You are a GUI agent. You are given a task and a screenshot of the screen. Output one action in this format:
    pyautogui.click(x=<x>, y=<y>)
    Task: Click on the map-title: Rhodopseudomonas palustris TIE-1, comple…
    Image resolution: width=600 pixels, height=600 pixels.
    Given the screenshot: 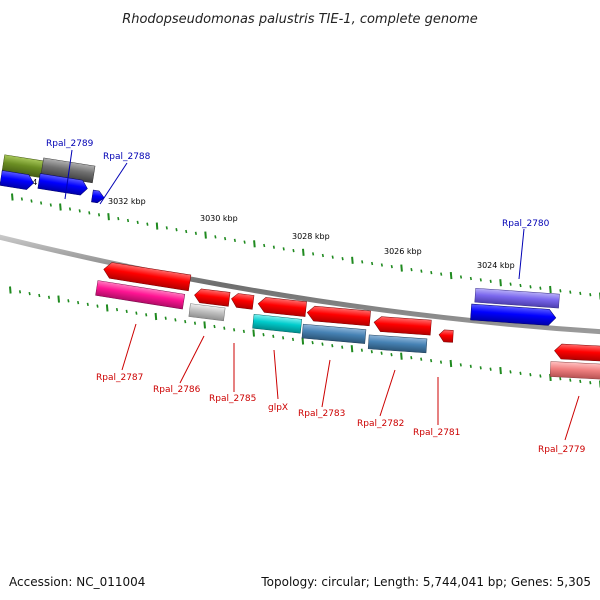 What is the action you would take?
    pyautogui.click(x=300, y=19)
    